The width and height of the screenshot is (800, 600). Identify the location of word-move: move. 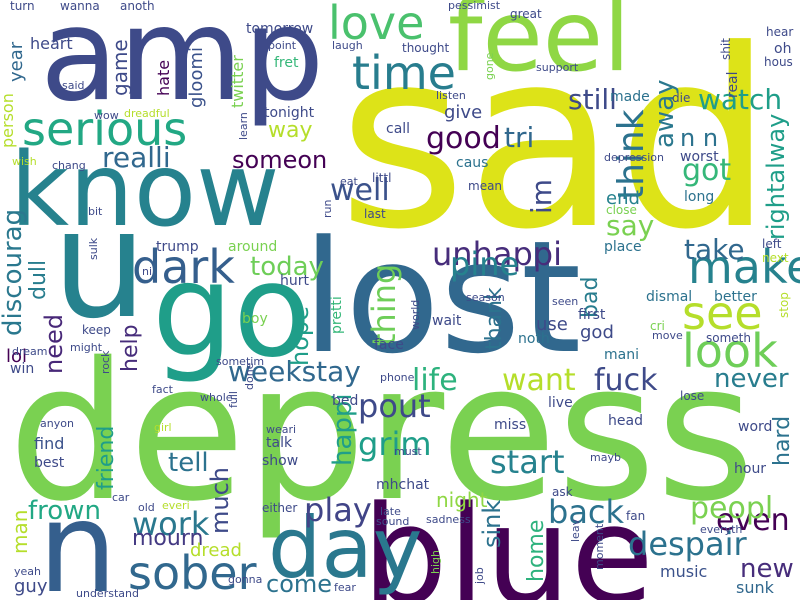
(667, 335).